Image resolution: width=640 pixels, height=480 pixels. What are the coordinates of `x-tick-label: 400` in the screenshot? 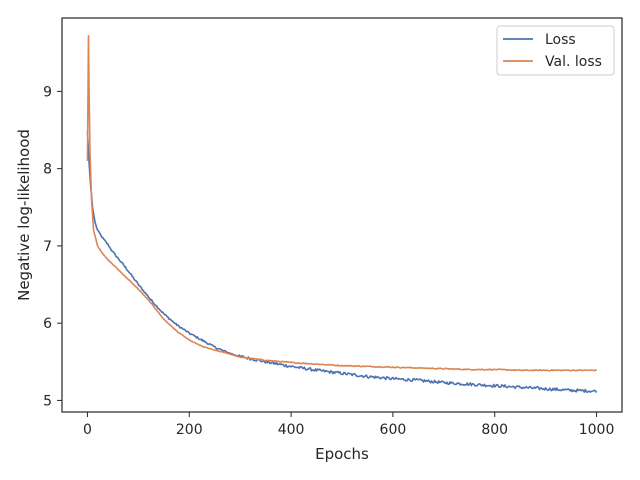 It's located at (291, 430).